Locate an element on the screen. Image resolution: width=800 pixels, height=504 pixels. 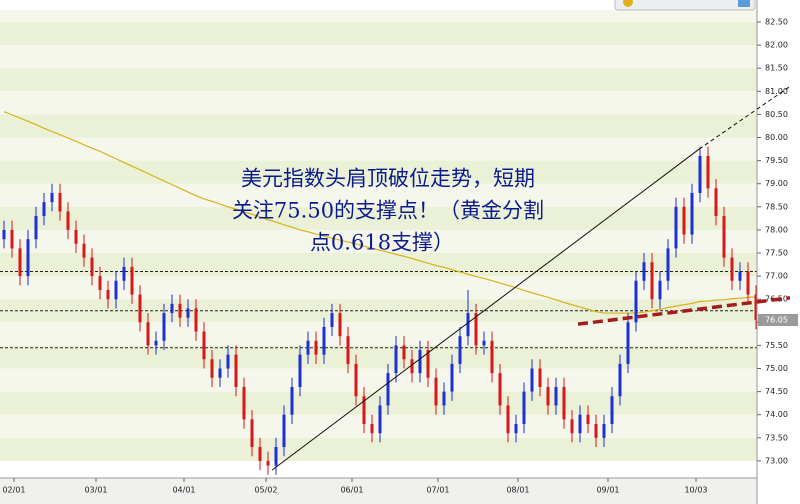
toolbar-box is located at coordinates (685, 5).